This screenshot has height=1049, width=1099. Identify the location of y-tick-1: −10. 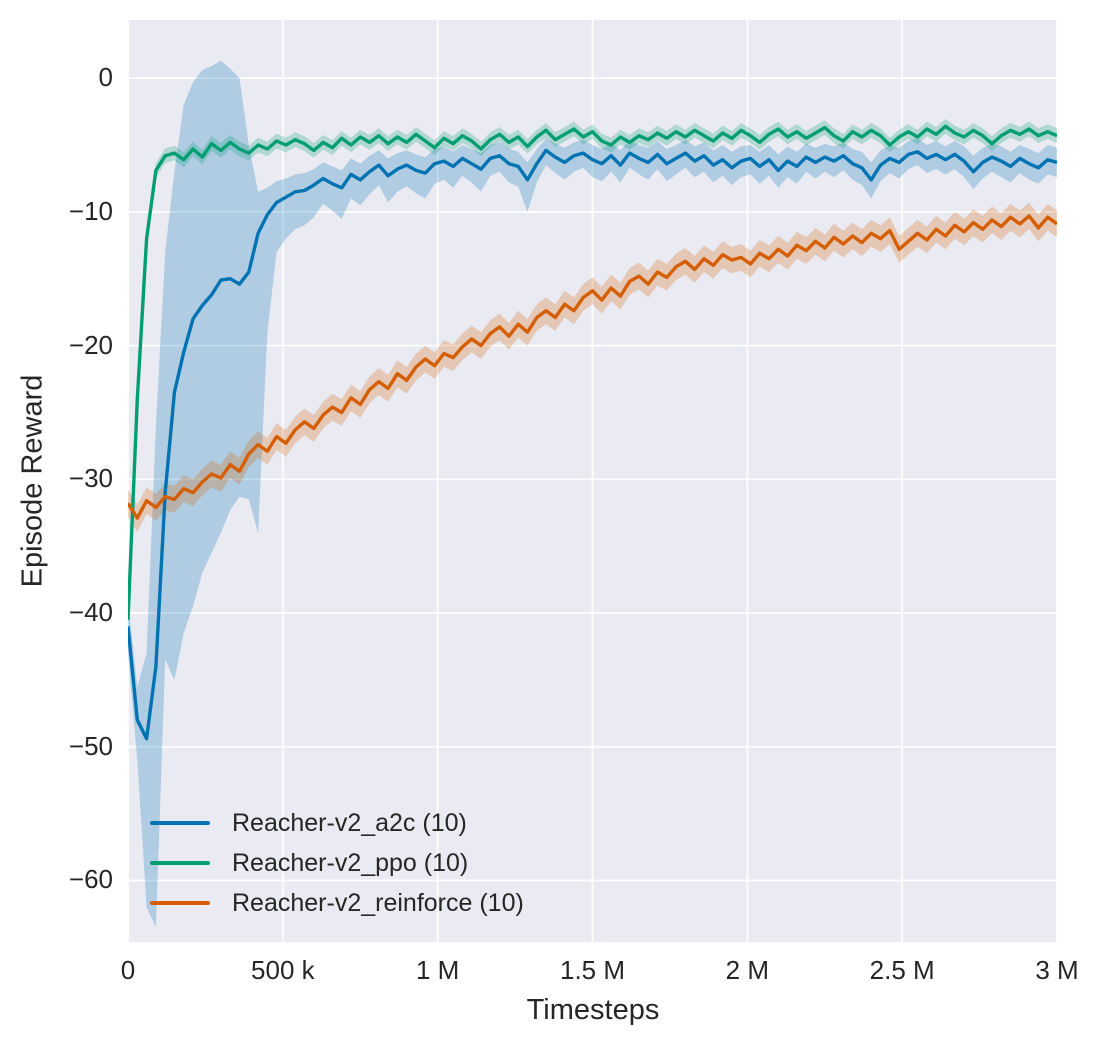
(90, 210).